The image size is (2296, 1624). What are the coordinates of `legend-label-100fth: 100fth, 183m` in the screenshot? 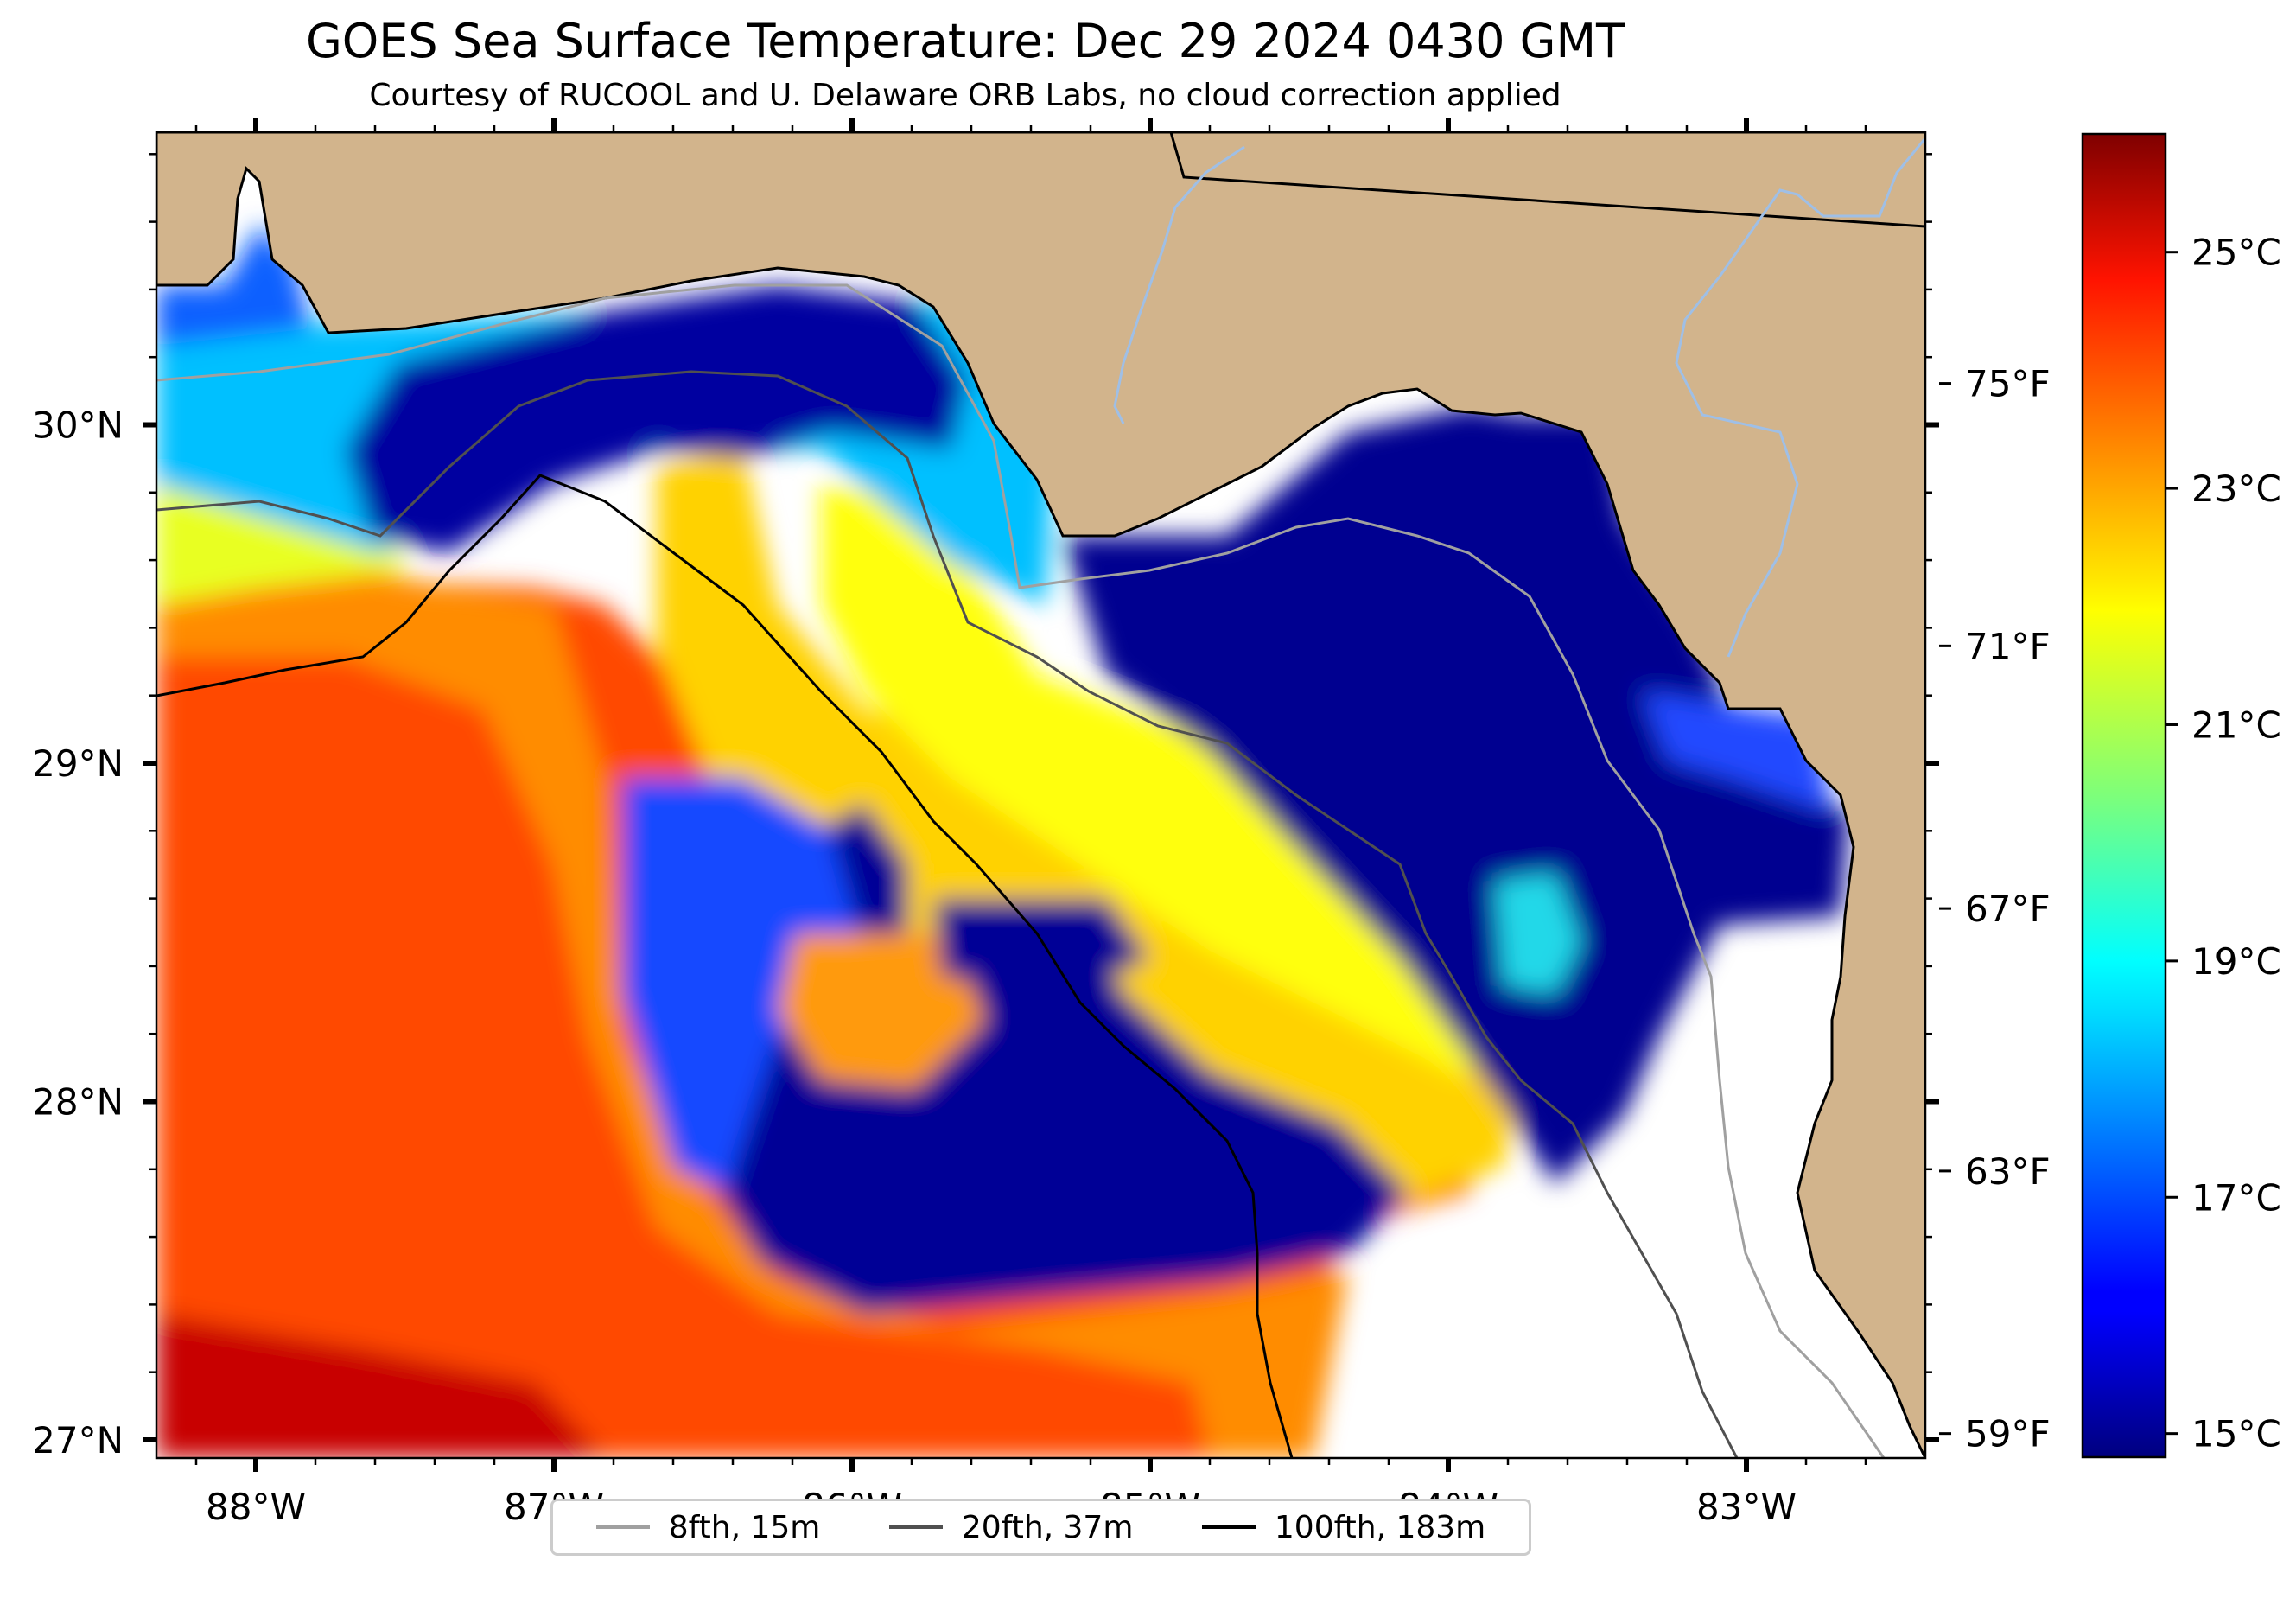 It's located at (1380, 1527).